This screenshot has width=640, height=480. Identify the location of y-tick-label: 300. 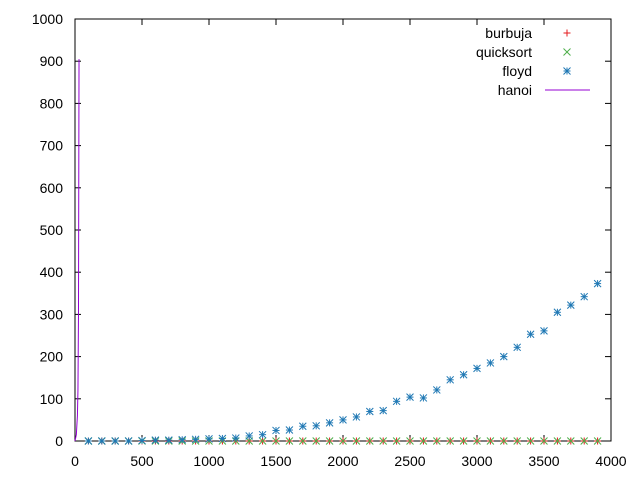
(52, 314).